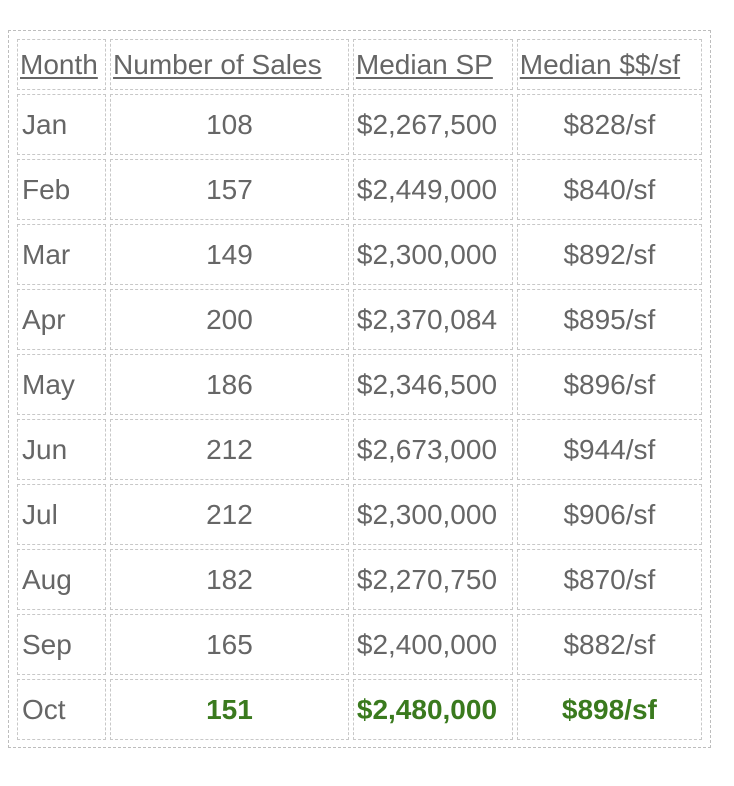 This screenshot has width=734, height=786. Describe the element at coordinates (62, 64) in the screenshot. I see `header-month: Month` at that location.